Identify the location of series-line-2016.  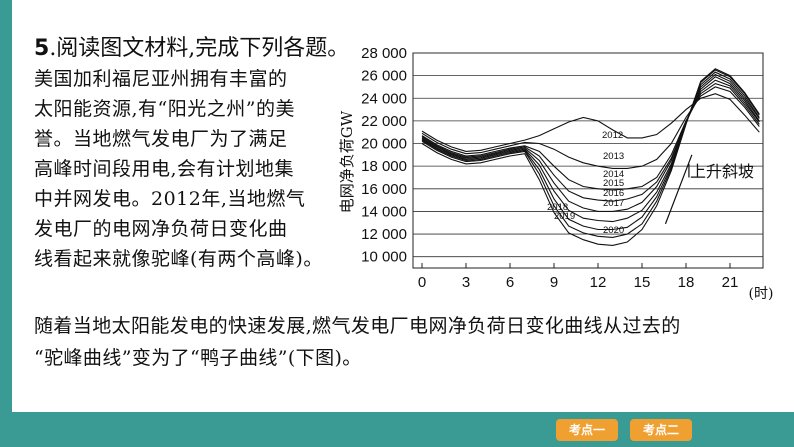
(590, 144).